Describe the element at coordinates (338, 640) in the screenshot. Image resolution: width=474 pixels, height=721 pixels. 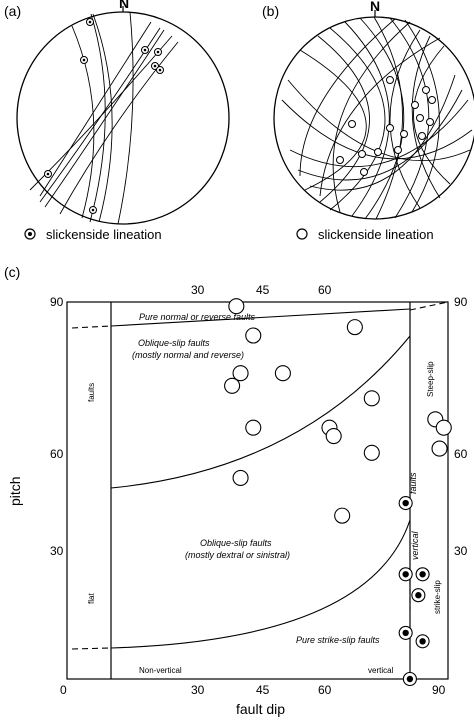
I see `label-pure-strike: Pure strike-slip faults` at that location.